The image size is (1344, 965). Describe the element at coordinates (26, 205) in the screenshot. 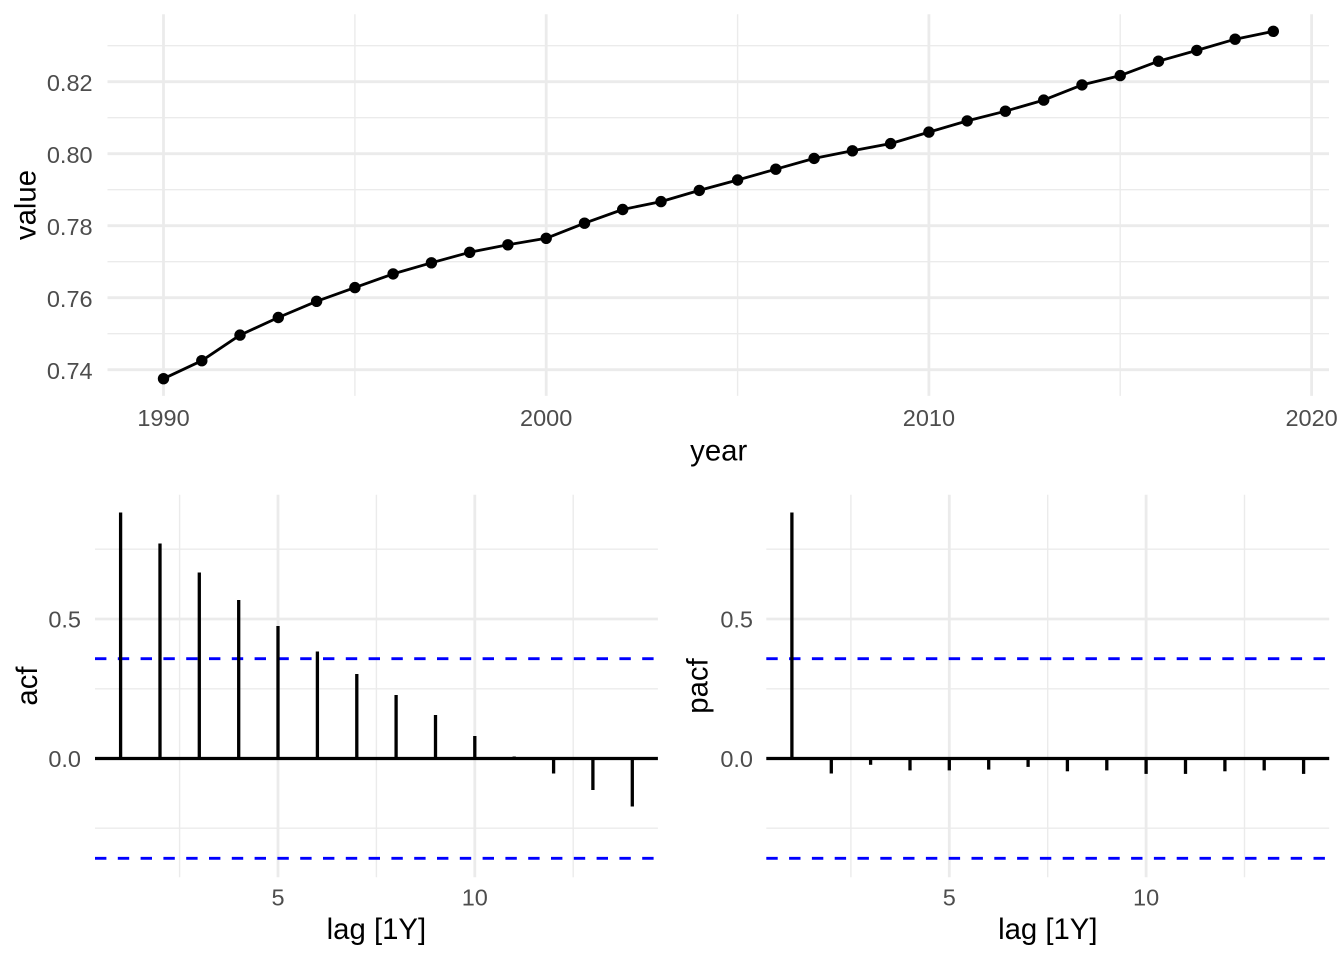

I see `svg-text: value` at that location.